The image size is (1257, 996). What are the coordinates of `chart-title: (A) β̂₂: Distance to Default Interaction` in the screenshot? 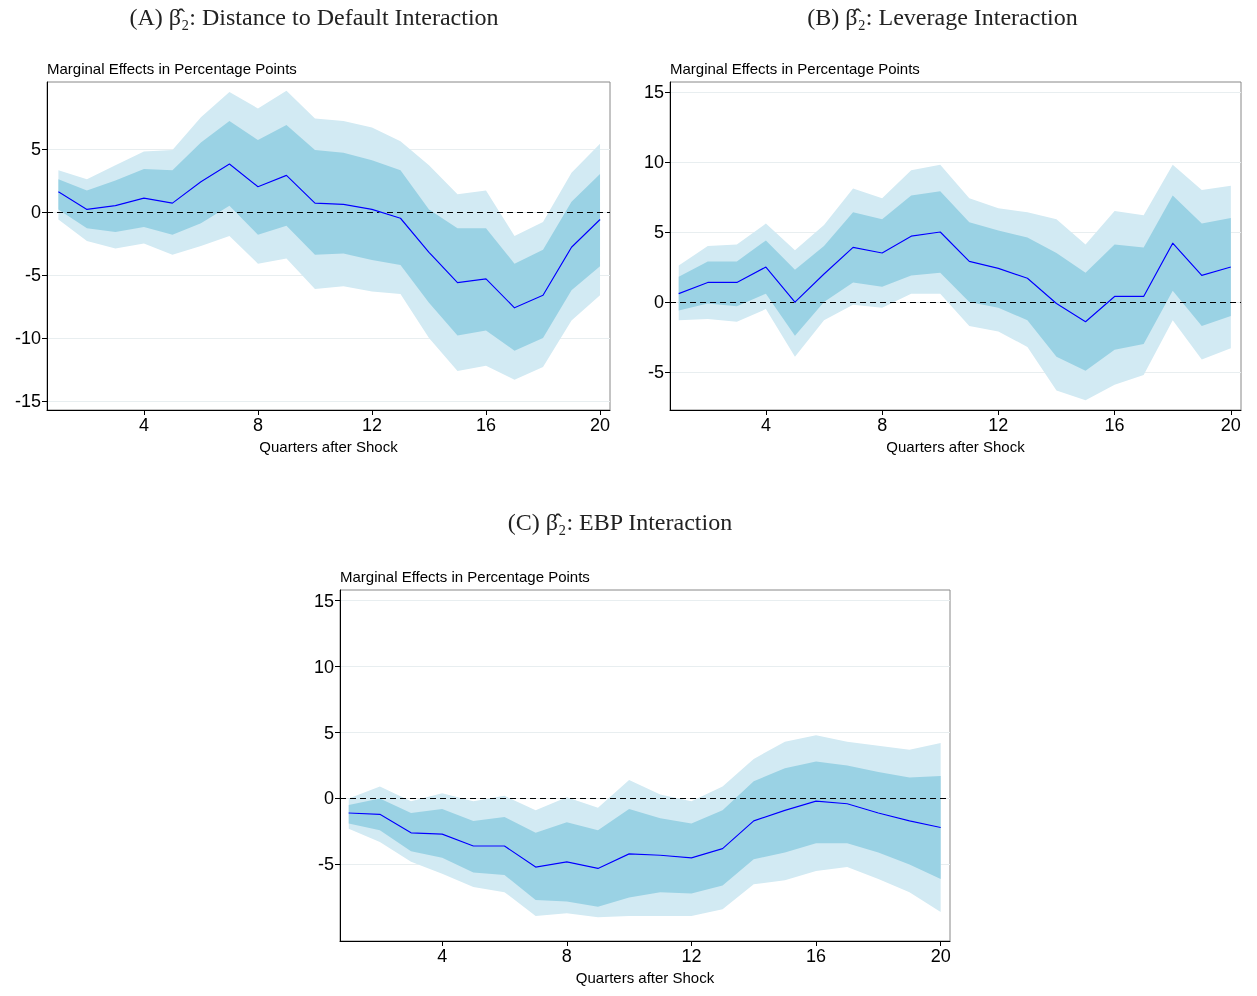 It's located at (314, 17).